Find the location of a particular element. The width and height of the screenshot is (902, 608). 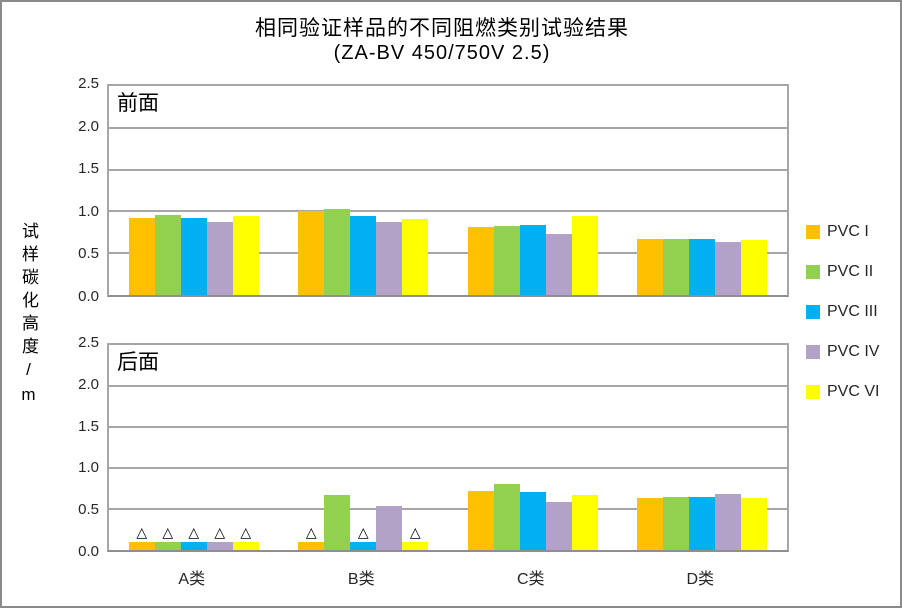

legend-item-label: PVC III is located at coordinates (852, 311).